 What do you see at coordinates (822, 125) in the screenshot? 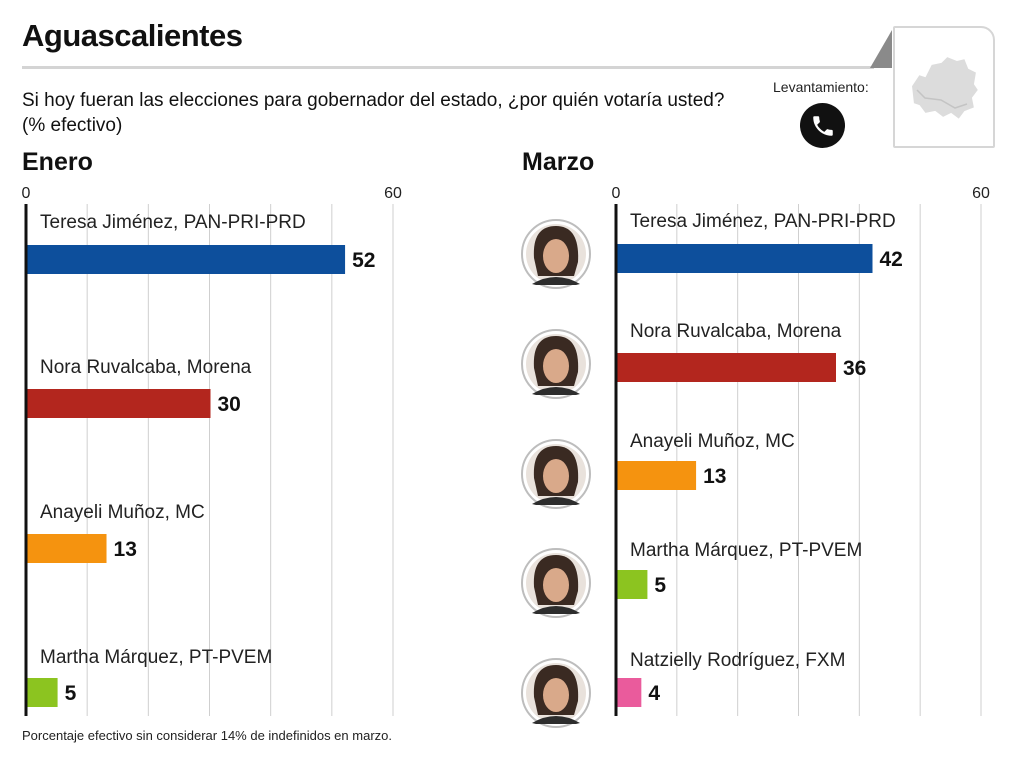
I see `phone-icon` at bounding box center [822, 125].